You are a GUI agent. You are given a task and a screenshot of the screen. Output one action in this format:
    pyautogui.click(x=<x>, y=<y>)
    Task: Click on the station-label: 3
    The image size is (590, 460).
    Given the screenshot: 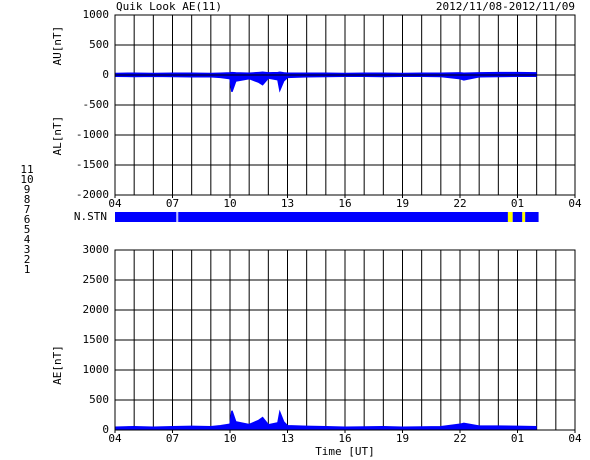 What is the action you would take?
    pyautogui.click(x=27, y=249)
    